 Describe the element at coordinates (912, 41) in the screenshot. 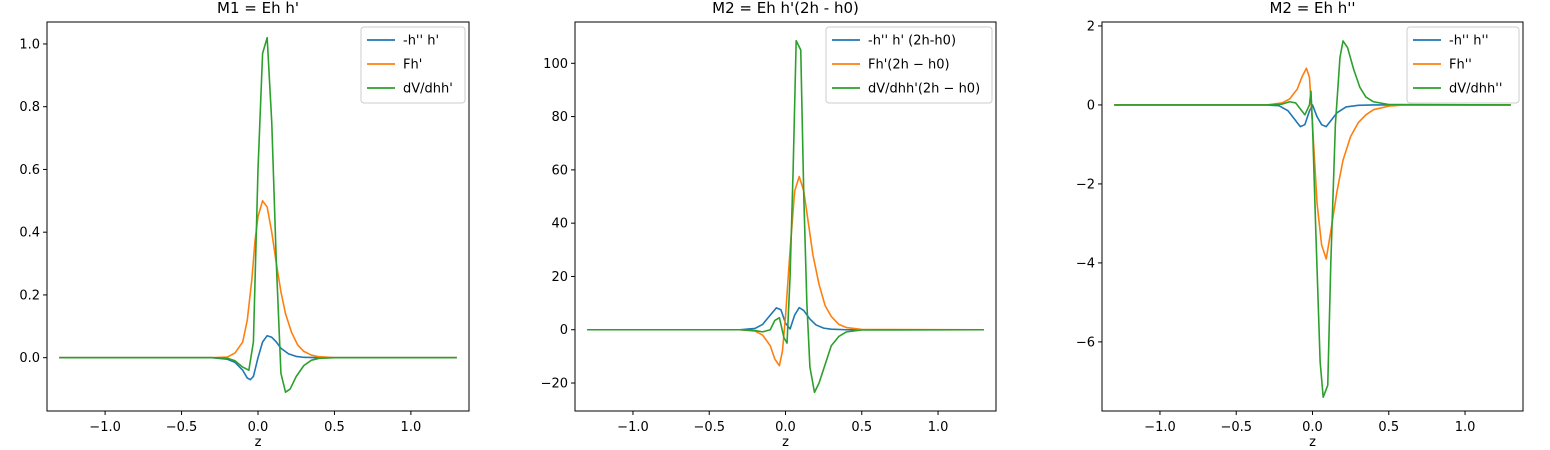

I see `legend-label: -h'' h' (2h-h0)` at that location.